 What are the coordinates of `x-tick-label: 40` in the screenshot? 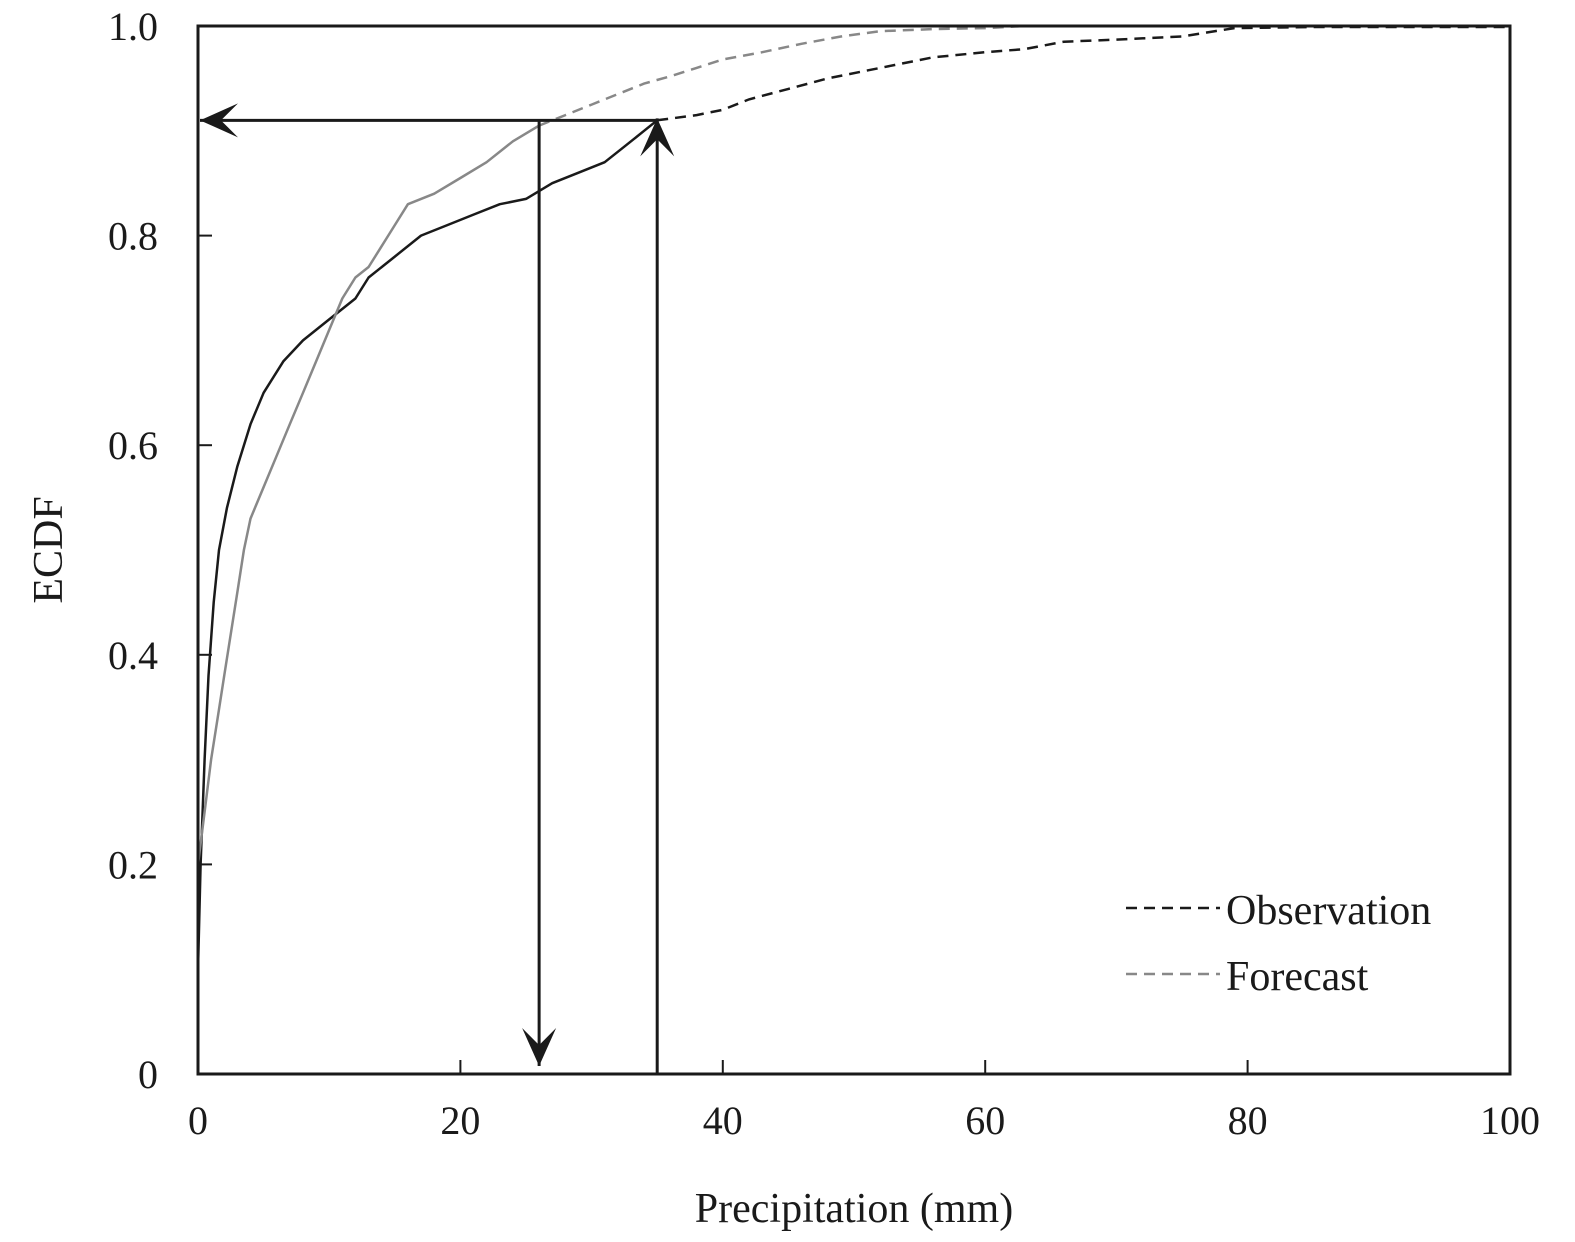 It's located at (723, 1120).